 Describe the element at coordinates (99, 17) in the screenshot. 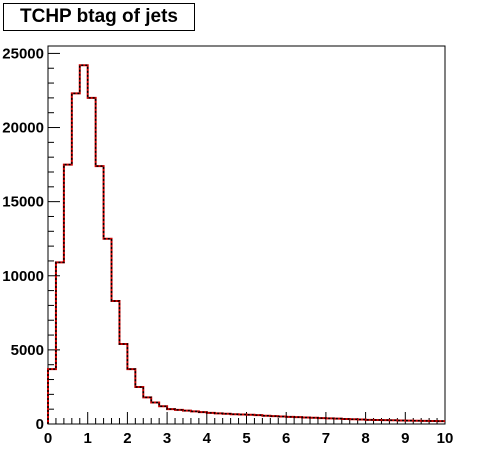

I see `chart-title: TCHP btag of jets` at that location.